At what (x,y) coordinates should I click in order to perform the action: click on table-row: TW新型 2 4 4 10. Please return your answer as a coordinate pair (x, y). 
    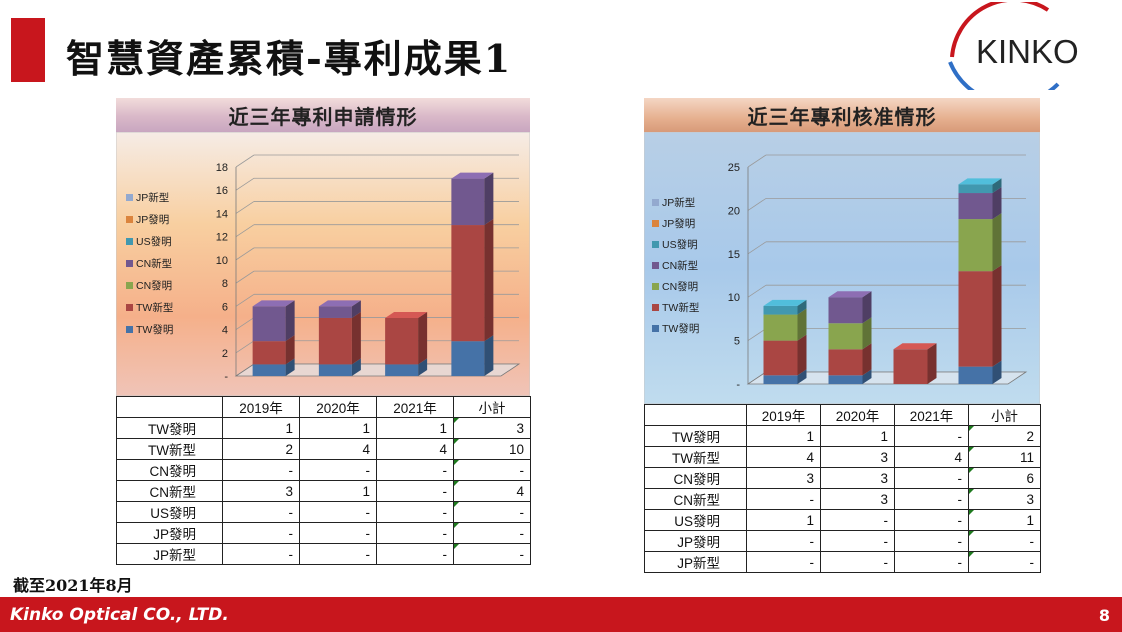
    Looking at the image, I should click on (323, 449).